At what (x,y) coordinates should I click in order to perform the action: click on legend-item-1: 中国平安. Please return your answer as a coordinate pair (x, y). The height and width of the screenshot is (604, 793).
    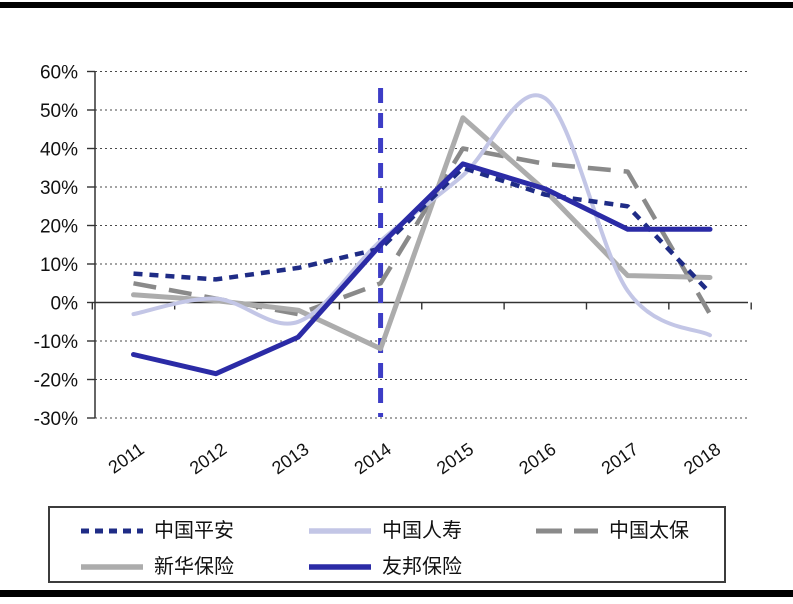
    Looking at the image, I should click on (157, 531).